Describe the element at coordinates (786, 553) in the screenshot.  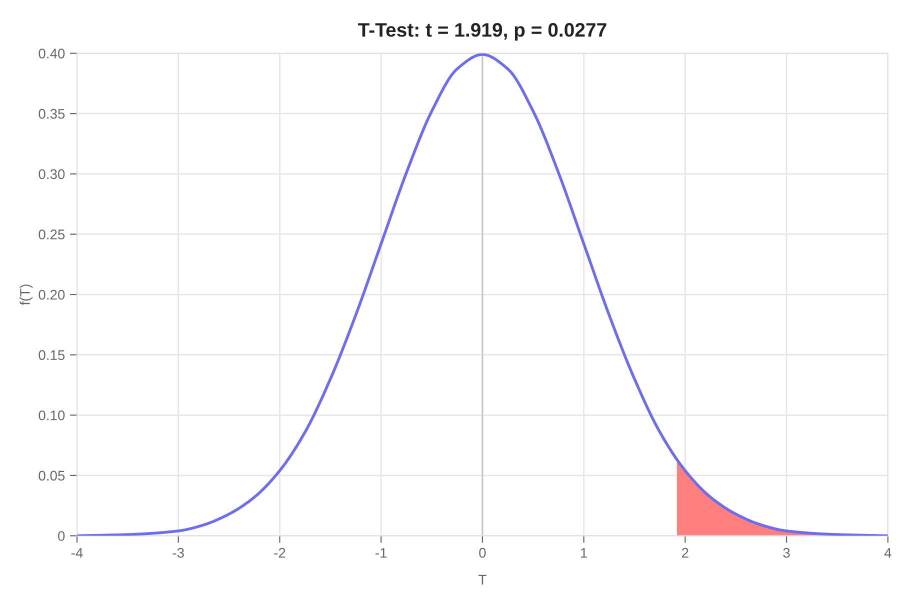
I see `x-tick-label: 3` at that location.